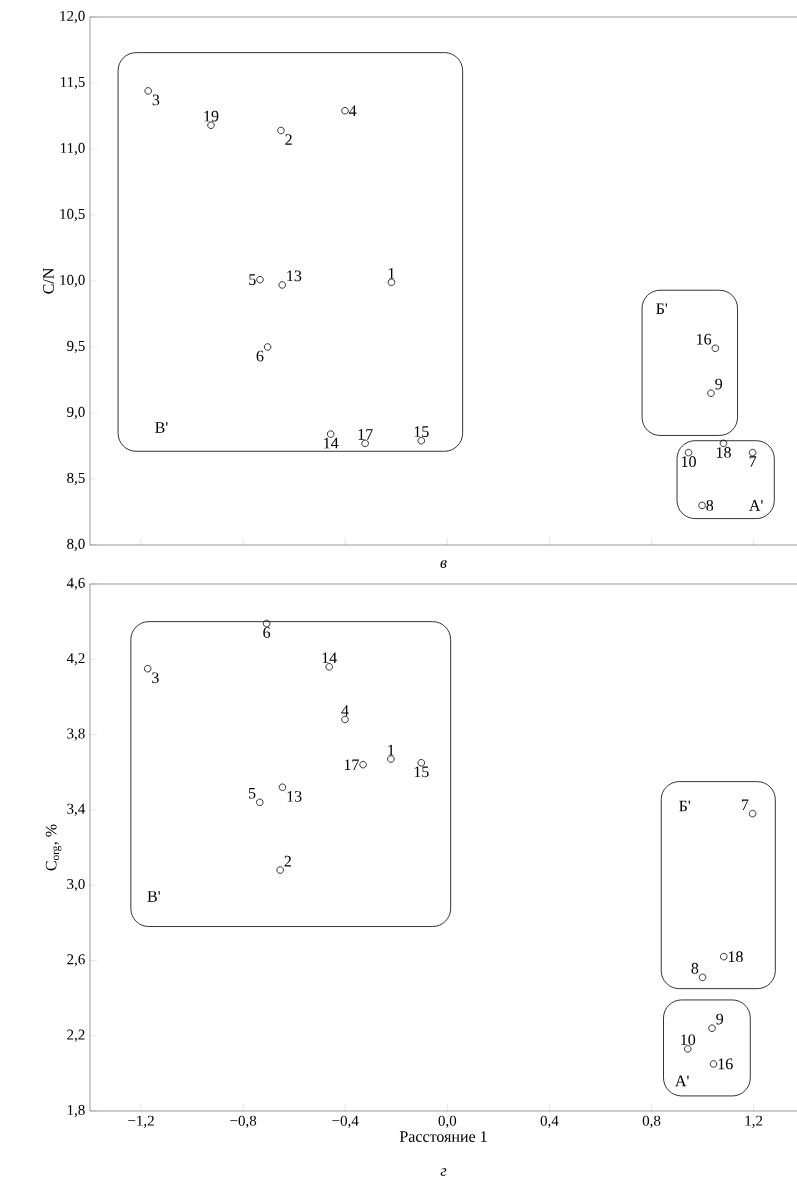  Describe the element at coordinates (549, 1121) in the screenshot. I see `x-tick-label: 0,4` at that location.